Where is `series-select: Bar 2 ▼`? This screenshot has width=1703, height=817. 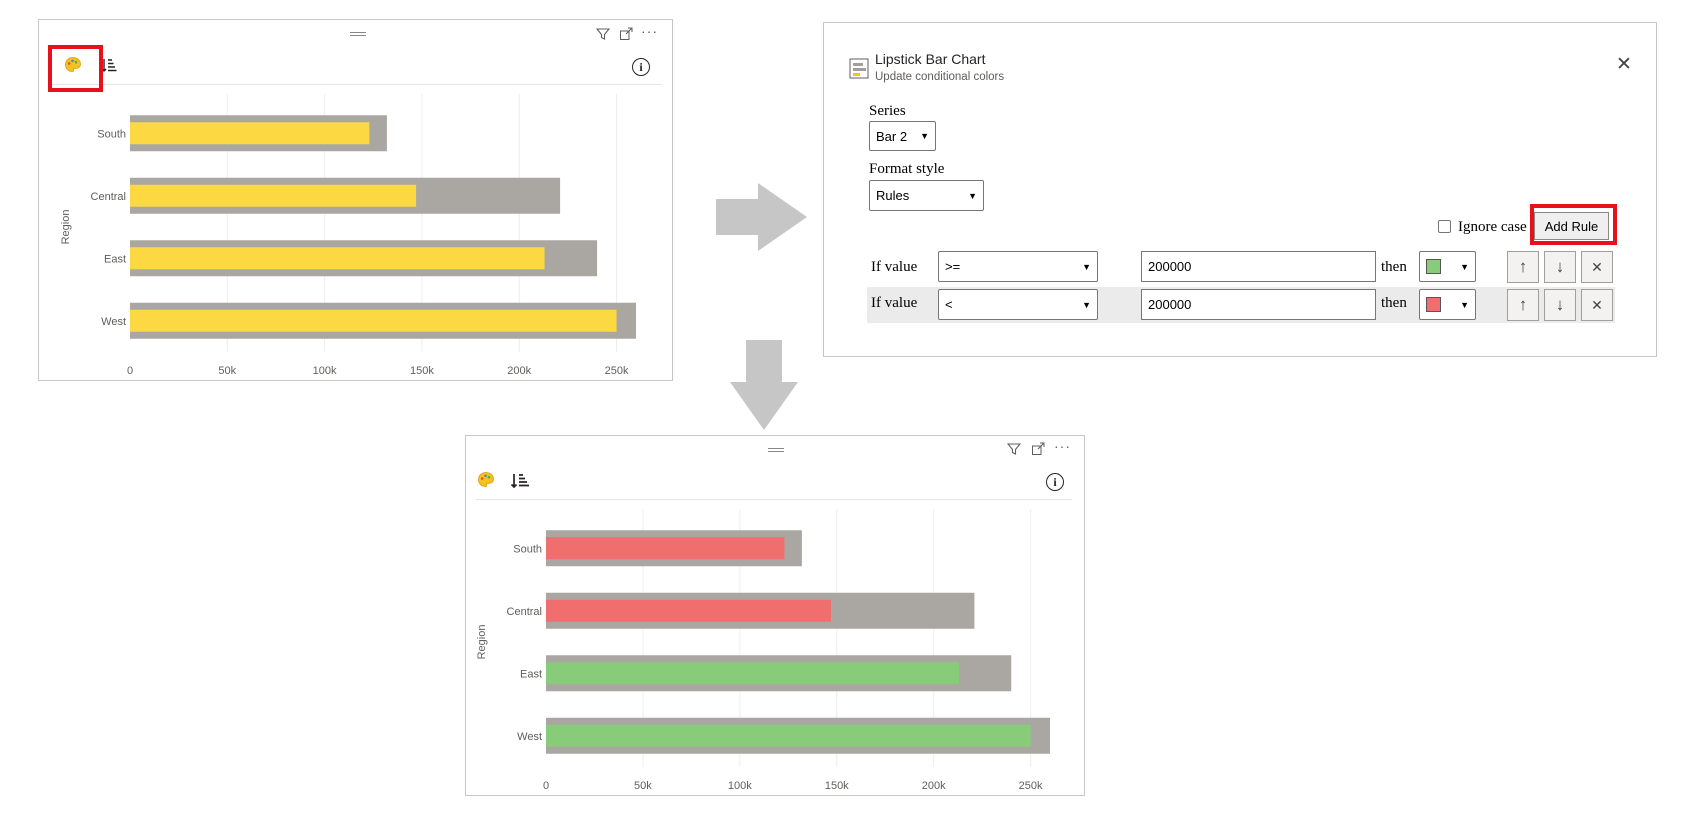
series-select: Bar 2 ▼ is located at coordinates (902, 136).